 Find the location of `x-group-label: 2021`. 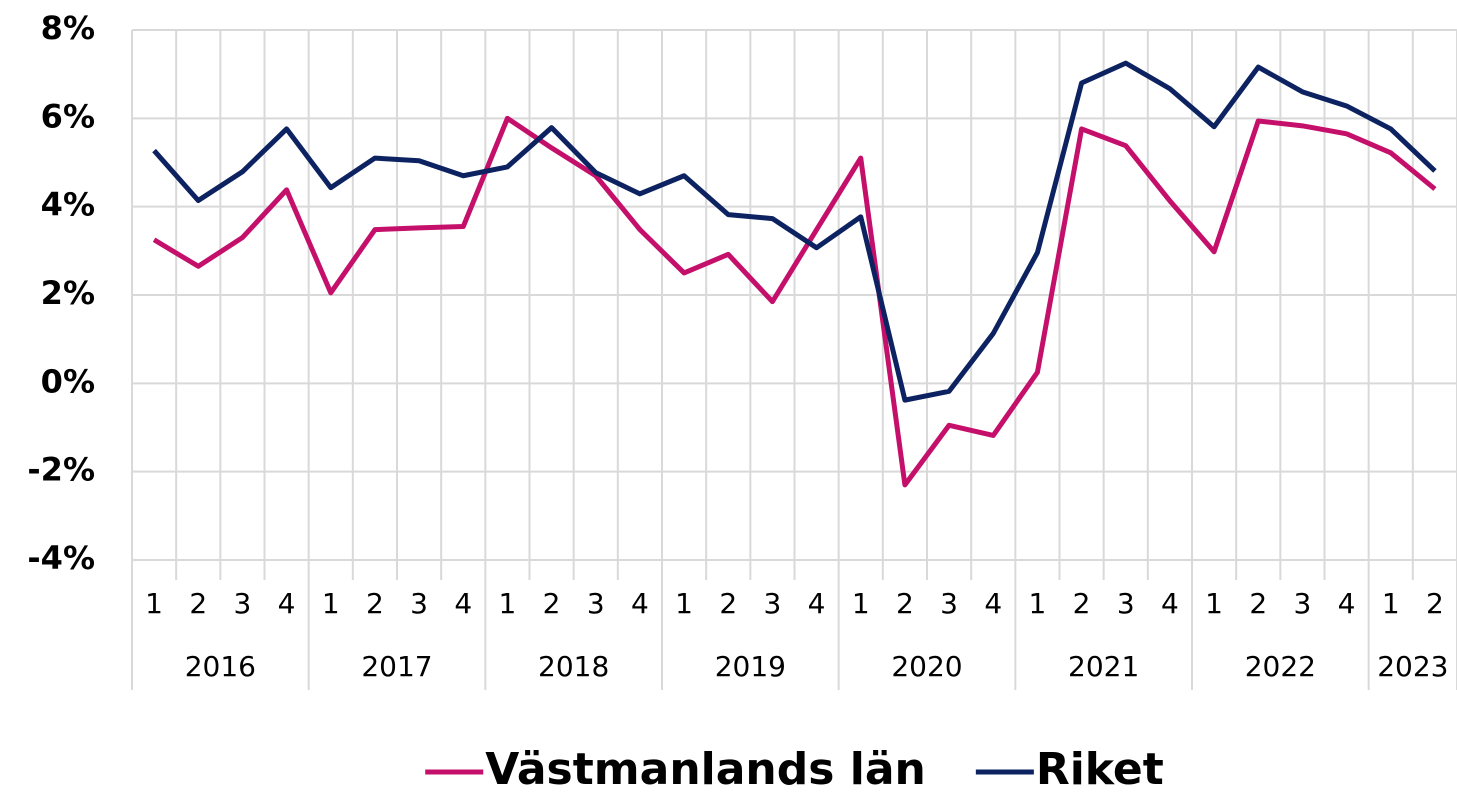

x-group-label: 2021 is located at coordinates (1103, 666).